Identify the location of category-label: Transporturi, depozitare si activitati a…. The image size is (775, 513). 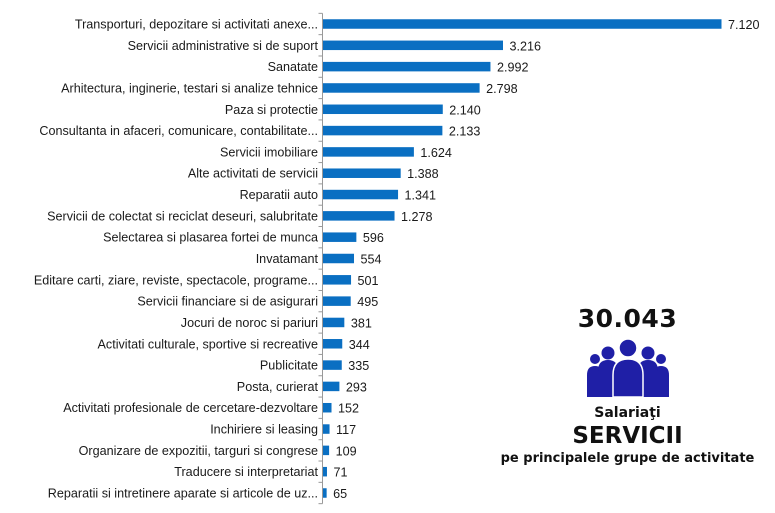
(196, 25).